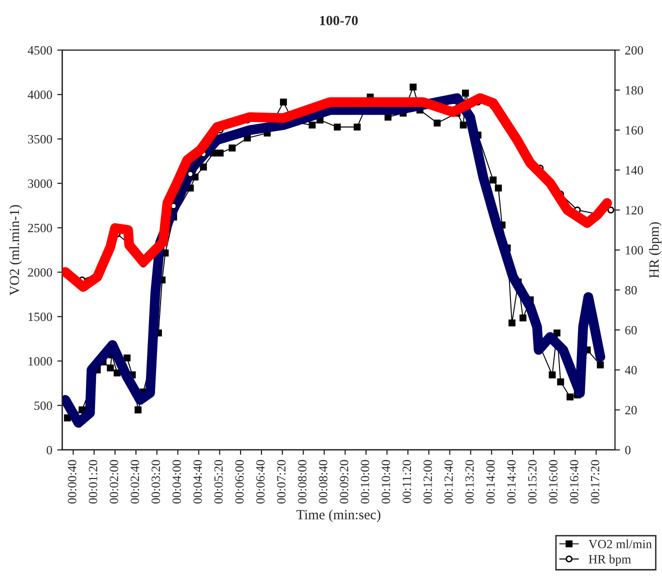 The height and width of the screenshot is (576, 662). What do you see at coordinates (631, 410) in the screenshot?
I see `y2-tick-label: 20` at bounding box center [631, 410].